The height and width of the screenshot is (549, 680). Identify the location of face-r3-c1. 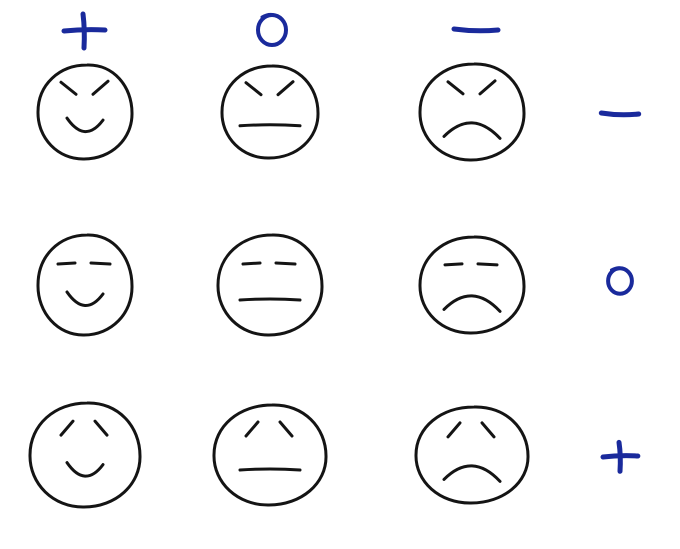
(85, 455).